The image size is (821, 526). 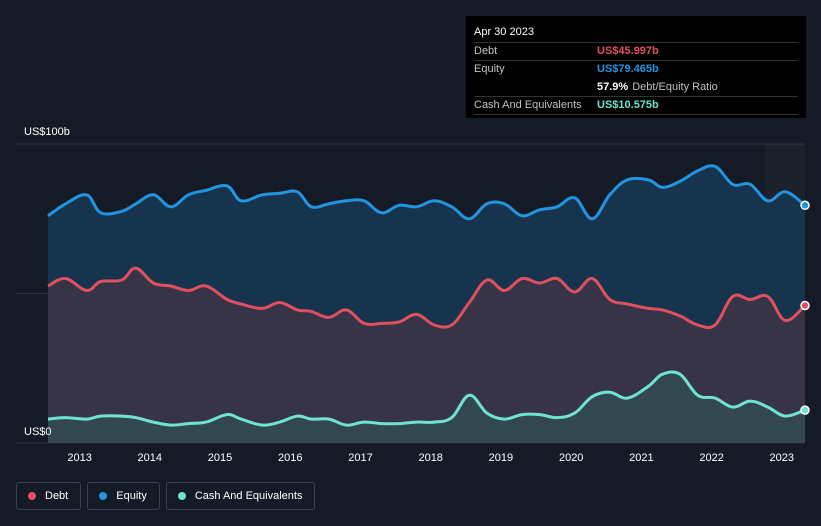 I want to click on legend-item-cash: Cash And Equivalents, so click(x=240, y=496).